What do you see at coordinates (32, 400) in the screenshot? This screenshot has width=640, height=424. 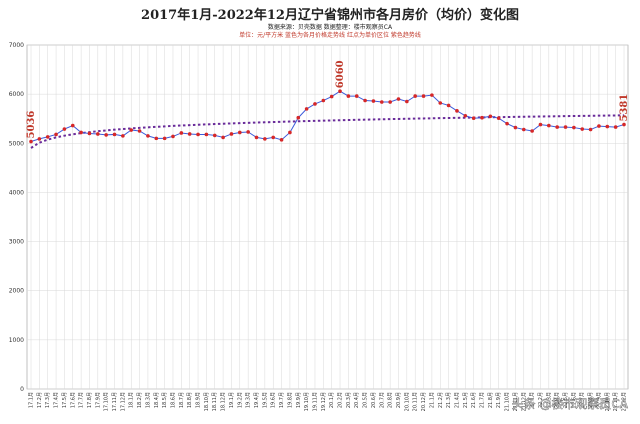 I see `x-tick-label: 17.1月` at bounding box center [32, 400].